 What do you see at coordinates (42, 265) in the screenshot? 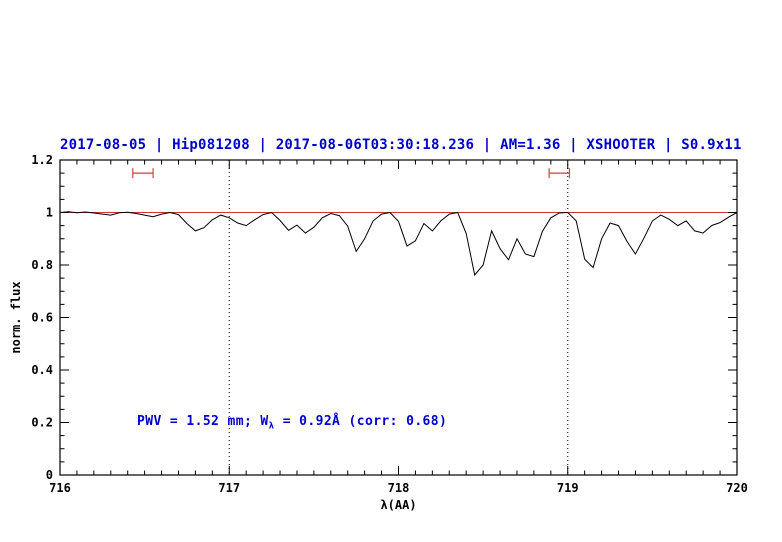
I see `y-tick-label: 0.8` at bounding box center [42, 265].